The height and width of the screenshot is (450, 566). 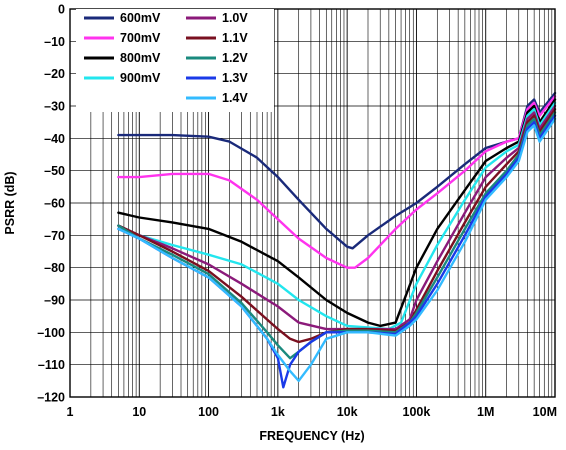 I want to click on y-tick-label: –60, so click(x=54, y=204).